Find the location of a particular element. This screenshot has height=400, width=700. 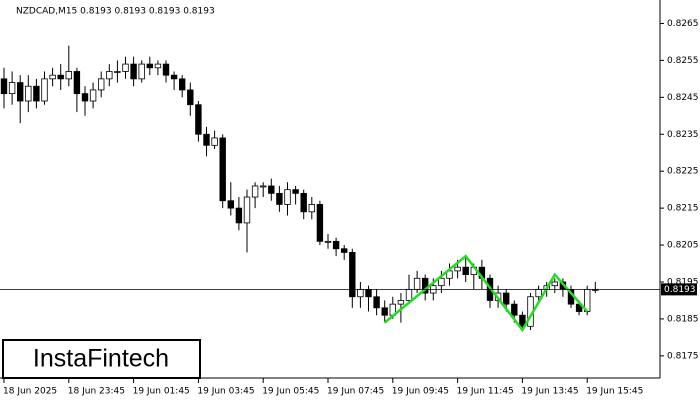

pattern-line is located at coordinates (486, 293).